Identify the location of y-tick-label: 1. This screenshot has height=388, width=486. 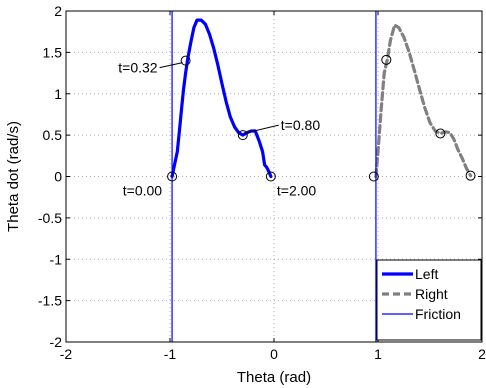
(58, 94).